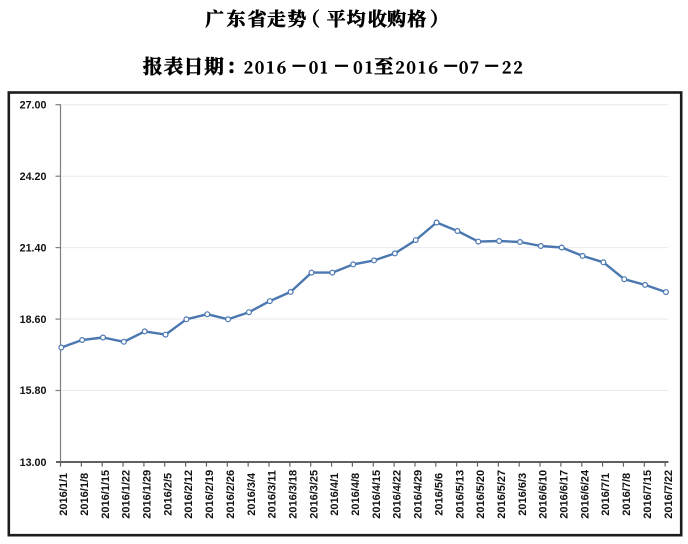 This screenshot has width=688, height=544. Describe the element at coordinates (106, 494) in the screenshot. I see `svg-text: 2016/1/15` at that location.